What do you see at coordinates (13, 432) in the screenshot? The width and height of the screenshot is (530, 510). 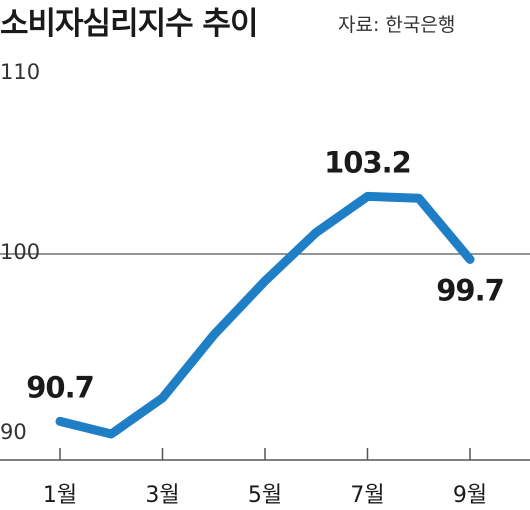 I see `y-tick-label: 90` at bounding box center [13, 432].